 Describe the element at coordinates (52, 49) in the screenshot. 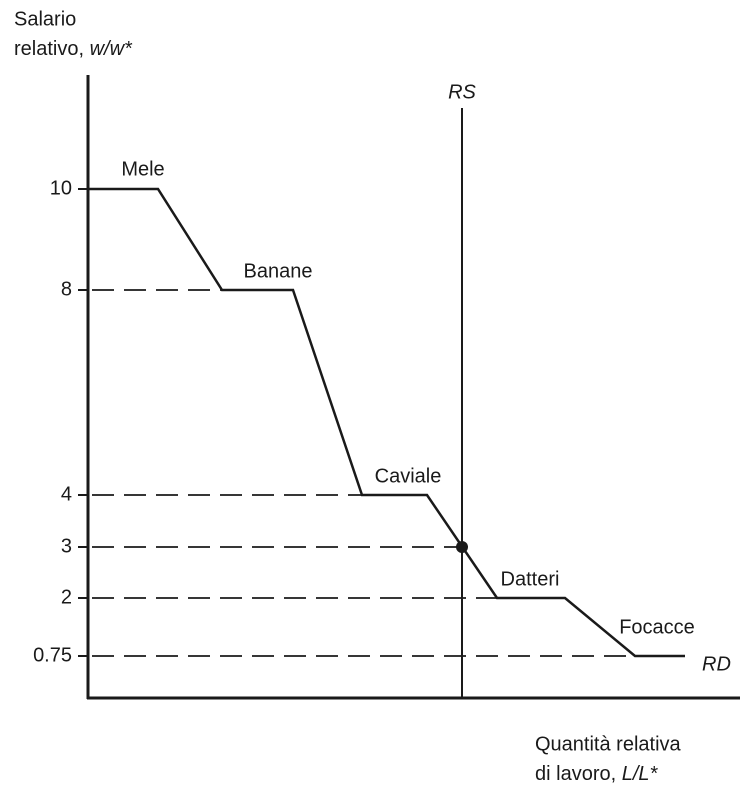

I see `y-axis-label-part: relativo,` at that location.